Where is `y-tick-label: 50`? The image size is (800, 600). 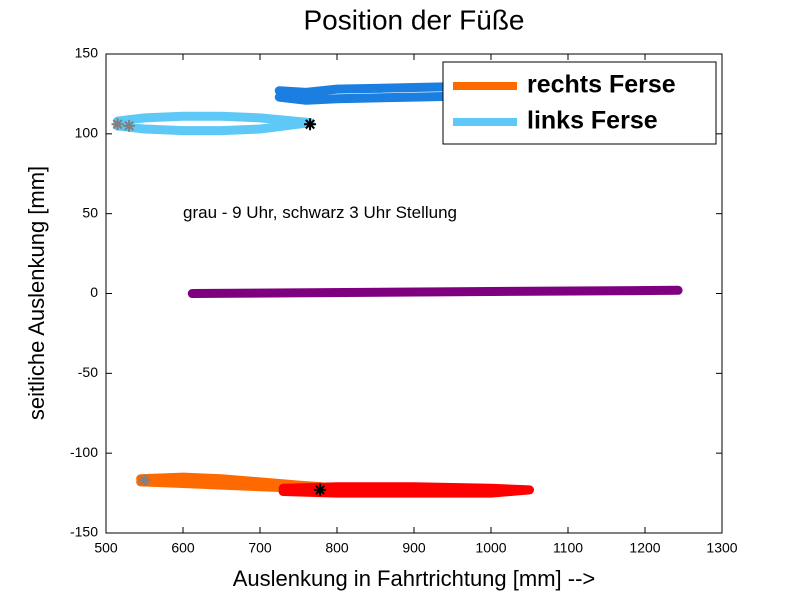 y-tick-label: 50 is located at coordinates (90, 212).